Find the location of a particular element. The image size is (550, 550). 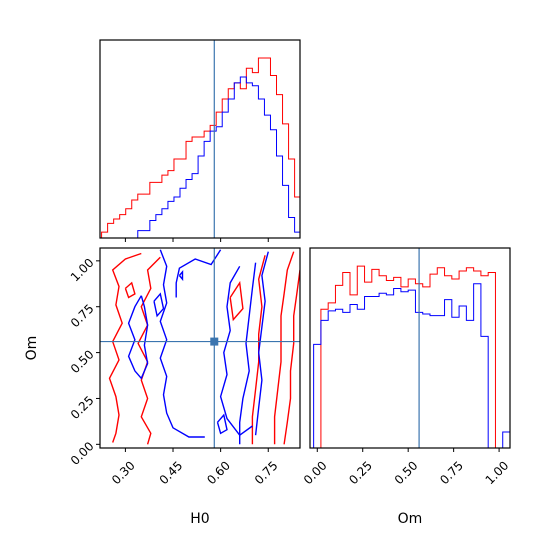

joint-x-tick-label: 0.75 is located at coordinates (266, 472).